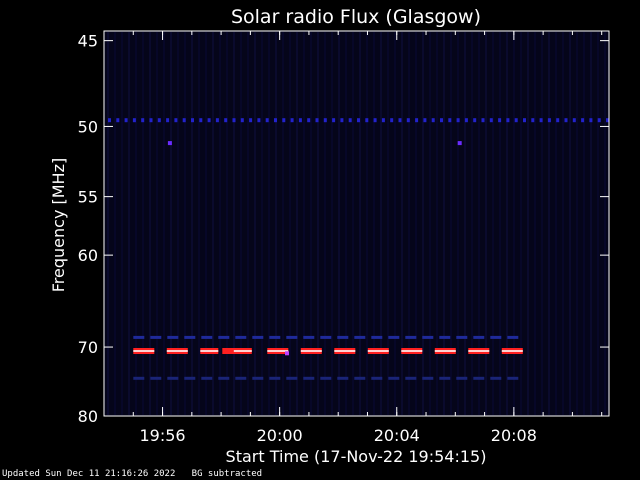  What do you see at coordinates (88, 416) in the screenshot?
I see `y-tick-label: 80` at bounding box center [88, 416].